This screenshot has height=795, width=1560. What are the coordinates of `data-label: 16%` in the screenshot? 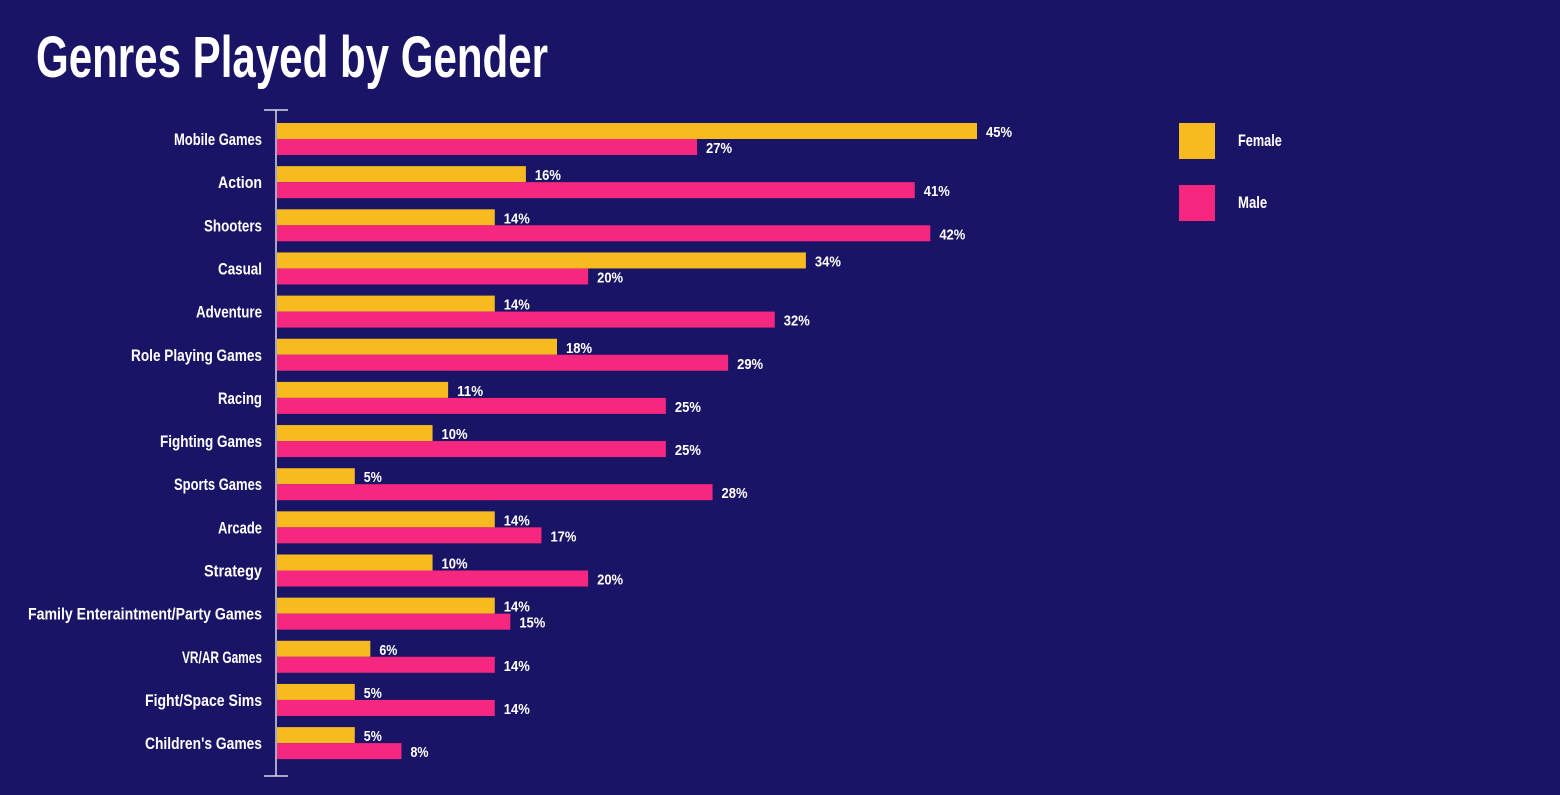 It's located at (548, 175).